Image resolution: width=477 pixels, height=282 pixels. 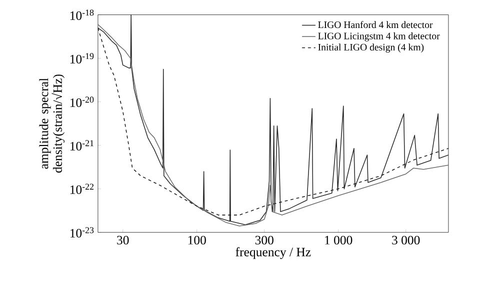 I want to click on legend-label: LIGO Hanford 4 km detector, so click(x=375, y=24).